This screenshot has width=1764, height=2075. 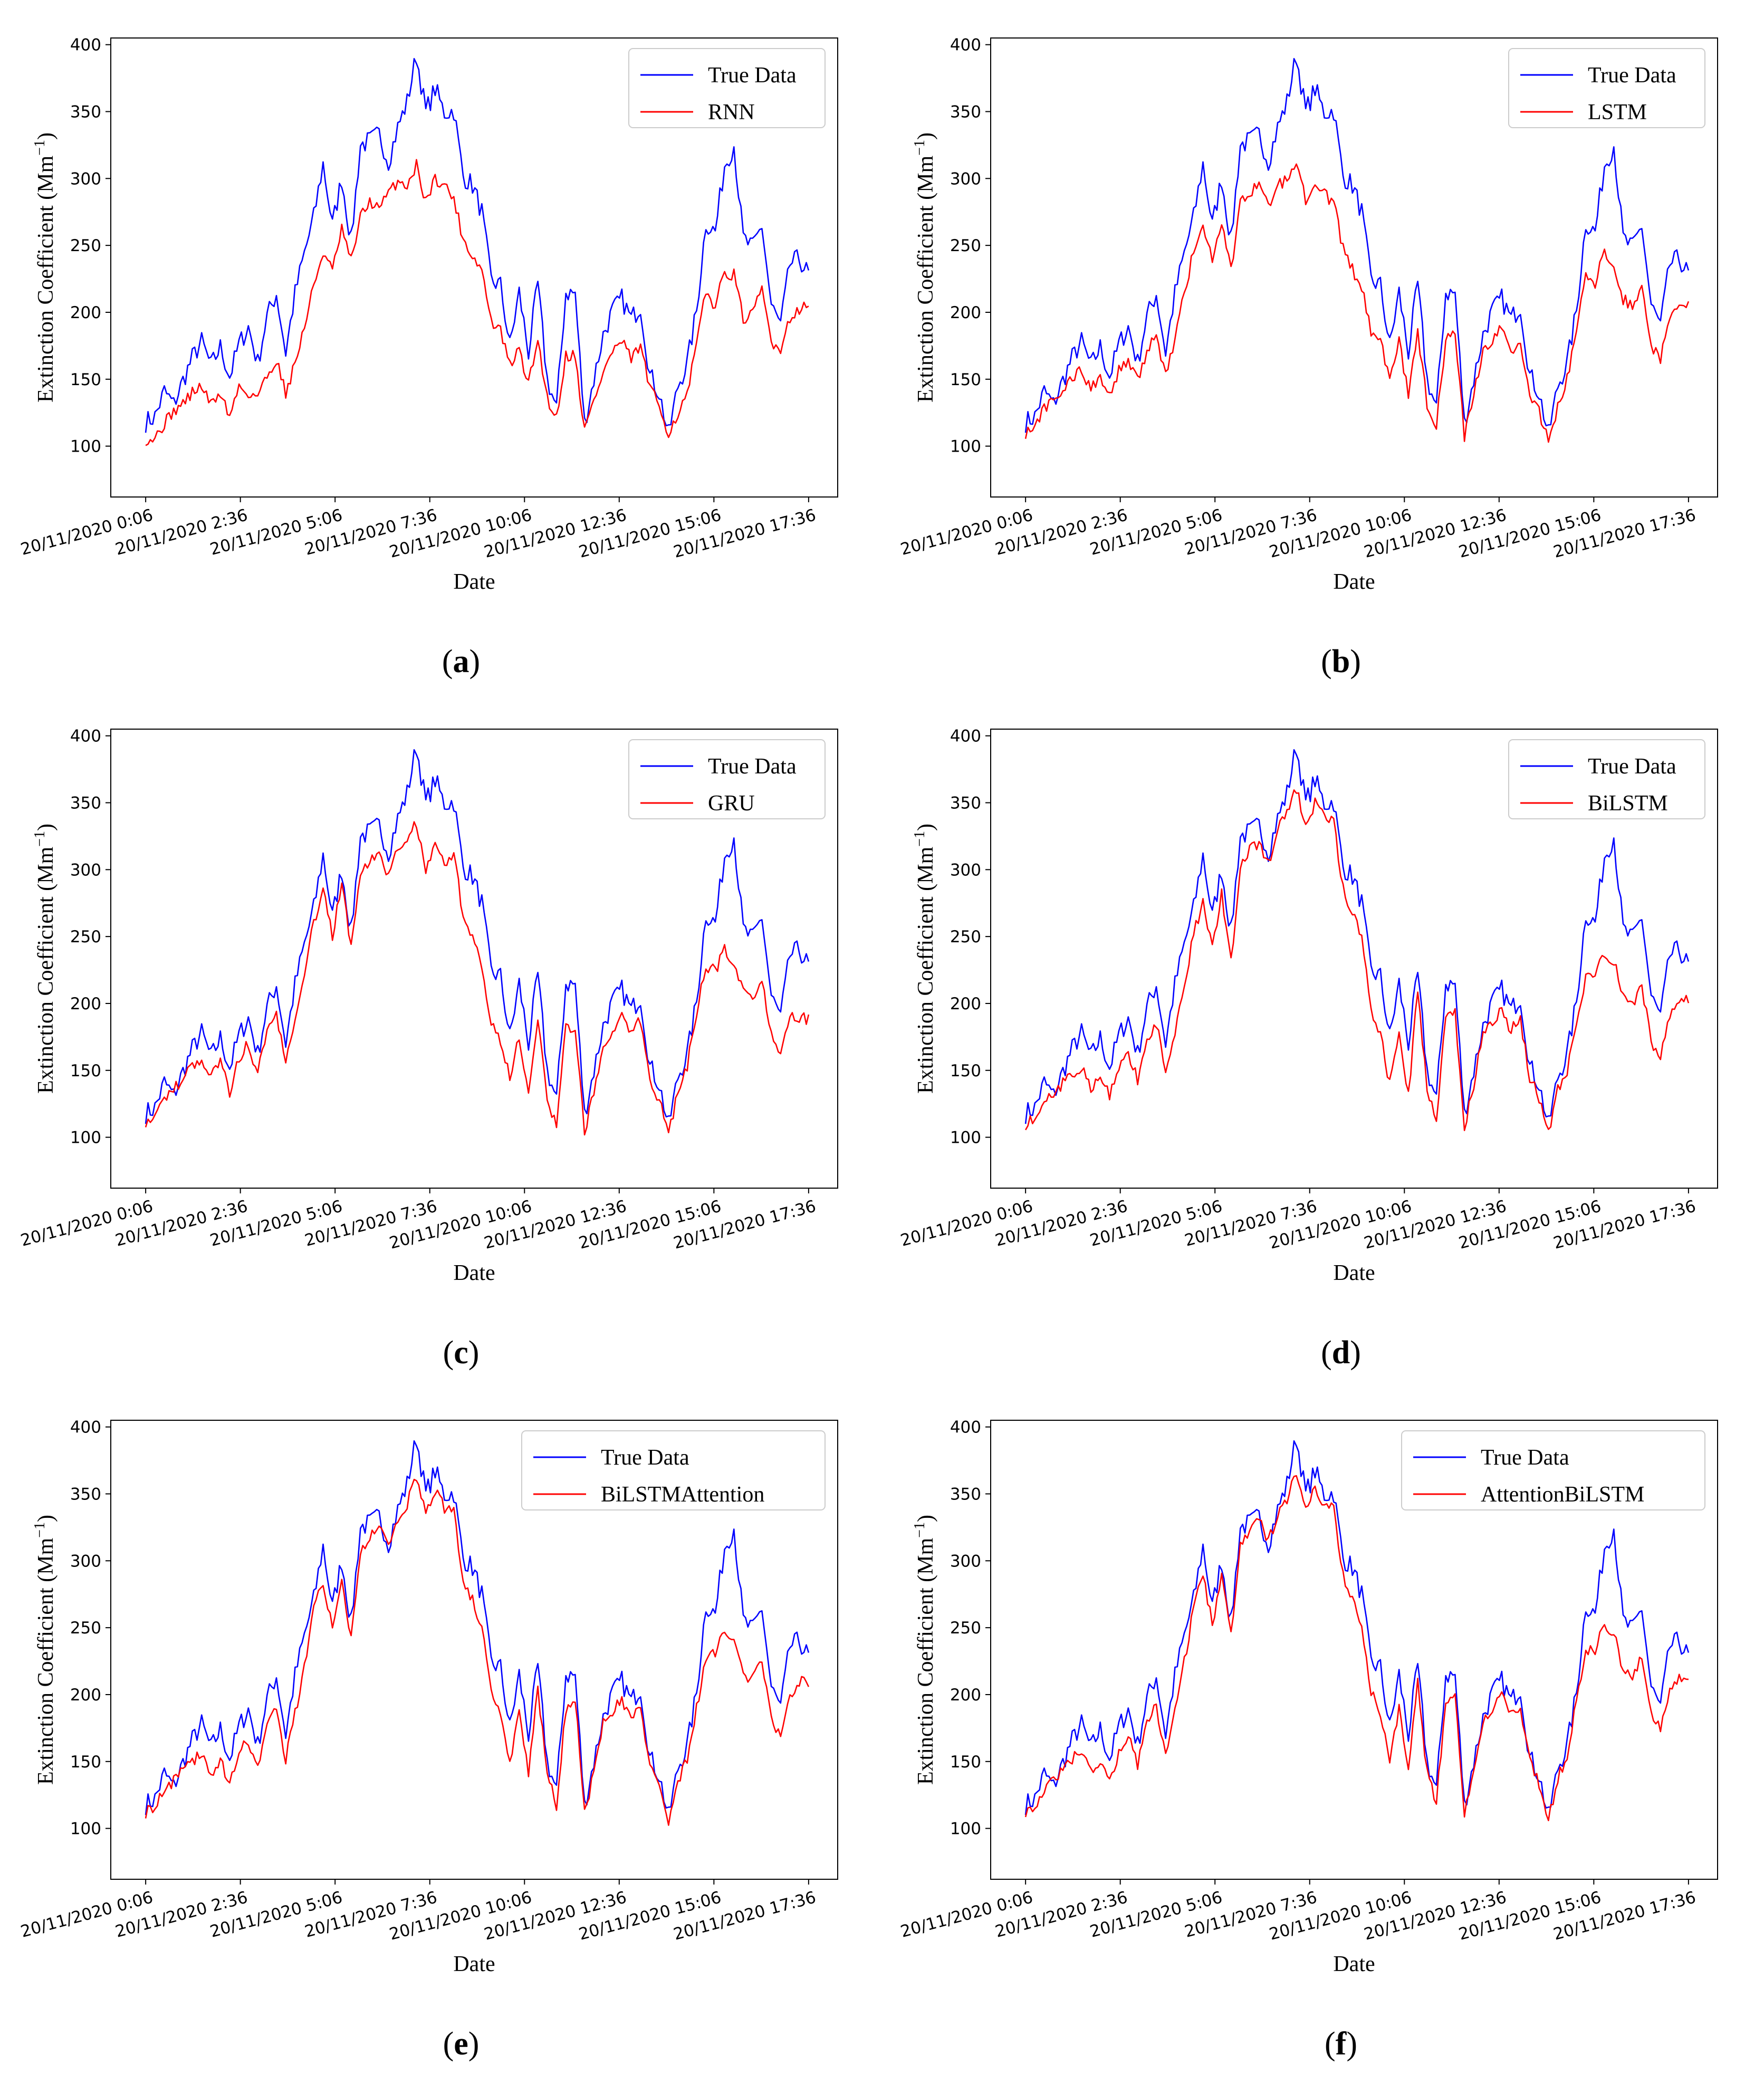 I want to click on legend-label: BiLSTMAttention, so click(x=682, y=1495).